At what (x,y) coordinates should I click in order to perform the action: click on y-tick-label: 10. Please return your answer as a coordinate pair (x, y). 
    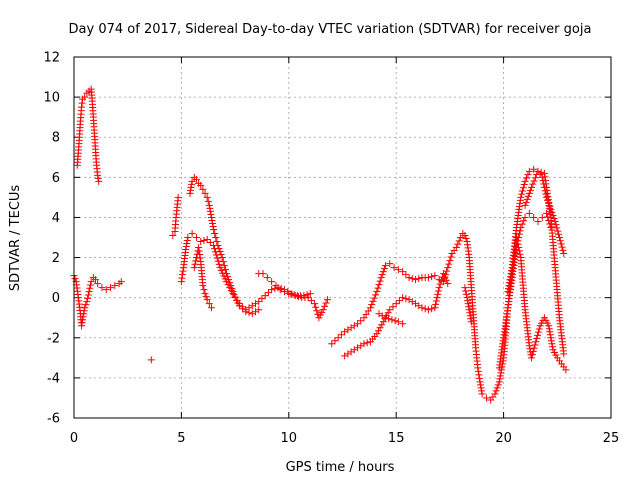
    Looking at the image, I should click on (51, 98).